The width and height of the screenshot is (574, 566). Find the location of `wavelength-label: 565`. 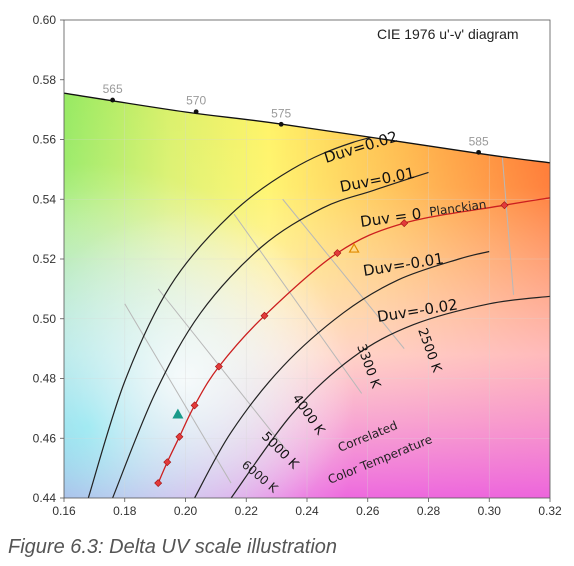

wavelength-label: 565 is located at coordinates (113, 89).